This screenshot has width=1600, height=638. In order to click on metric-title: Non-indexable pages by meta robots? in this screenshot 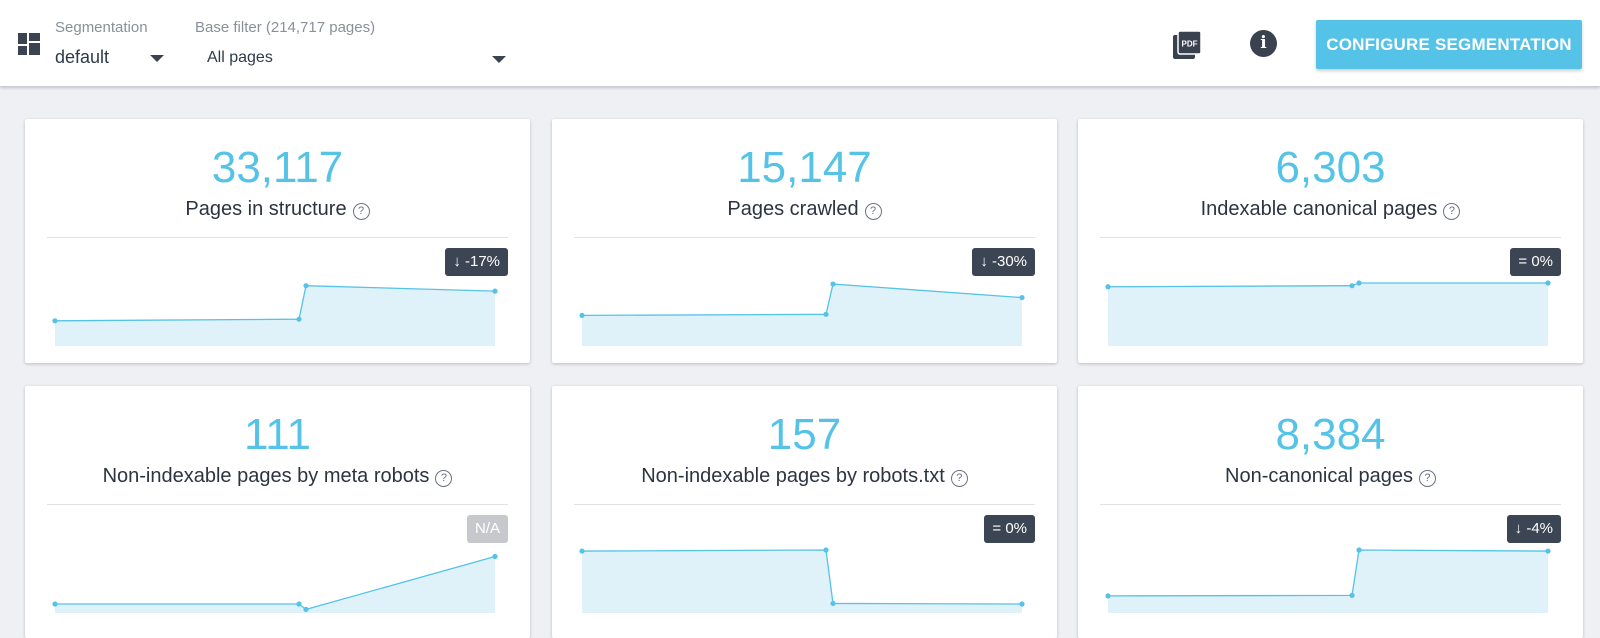, I will do `click(277, 476)`.